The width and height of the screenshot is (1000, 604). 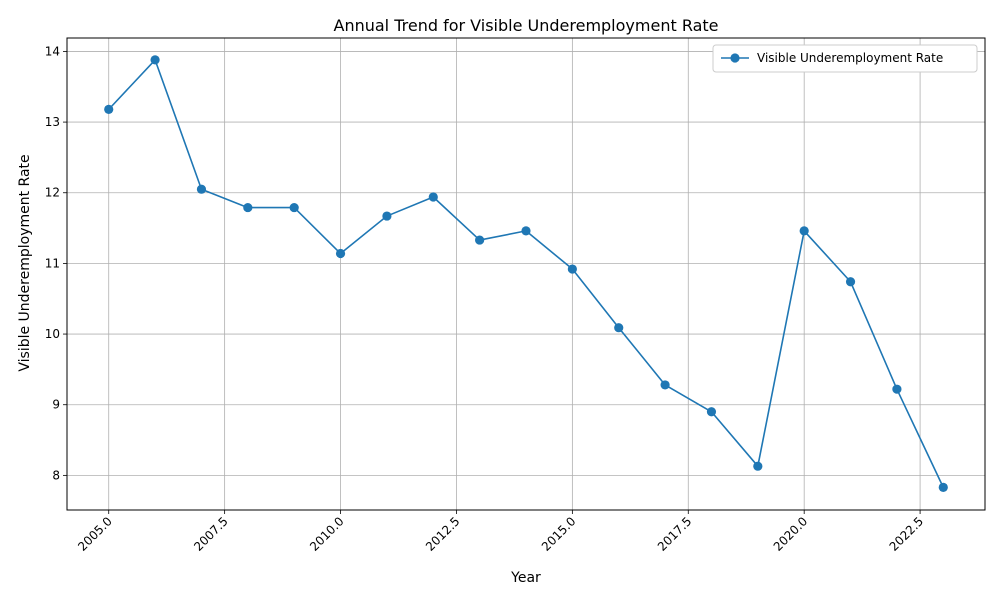 What do you see at coordinates (559, 534) in the screenshot?
I see `x-tick-label: 2015.0` at bounding box center [559, 534].